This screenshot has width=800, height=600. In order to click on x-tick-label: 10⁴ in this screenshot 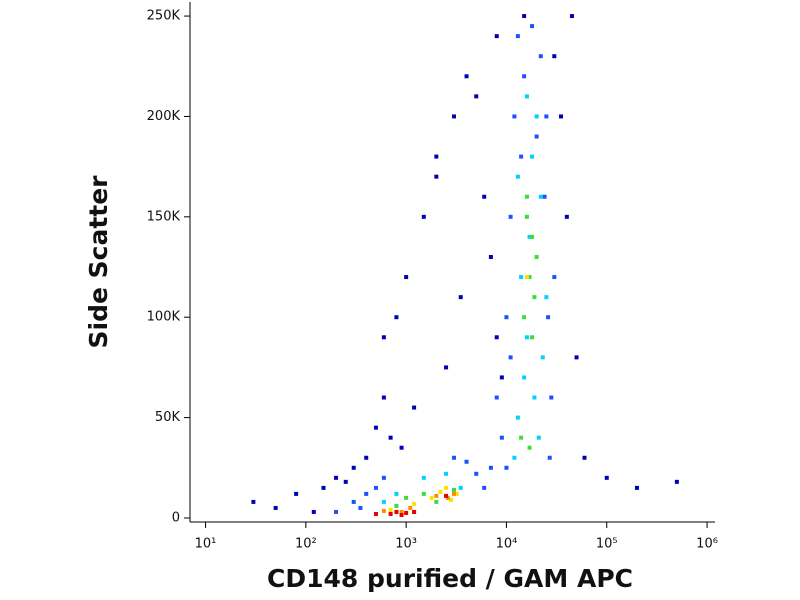, I will do `click(507, 544)`.